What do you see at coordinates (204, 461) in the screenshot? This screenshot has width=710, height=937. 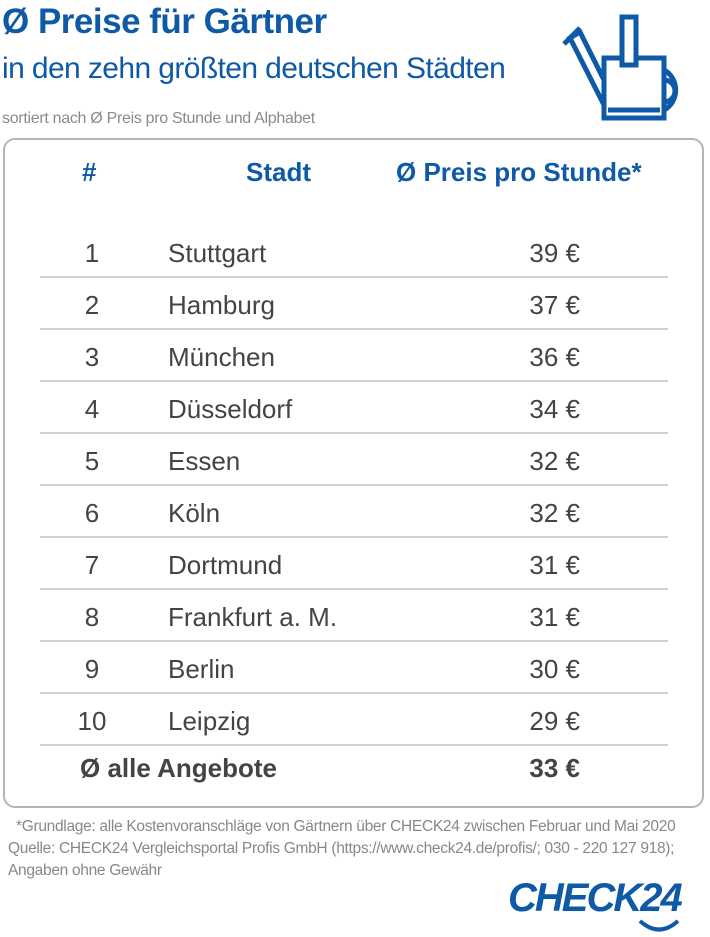 I see `city-cell: Essen` at bounding box center [204, 461].